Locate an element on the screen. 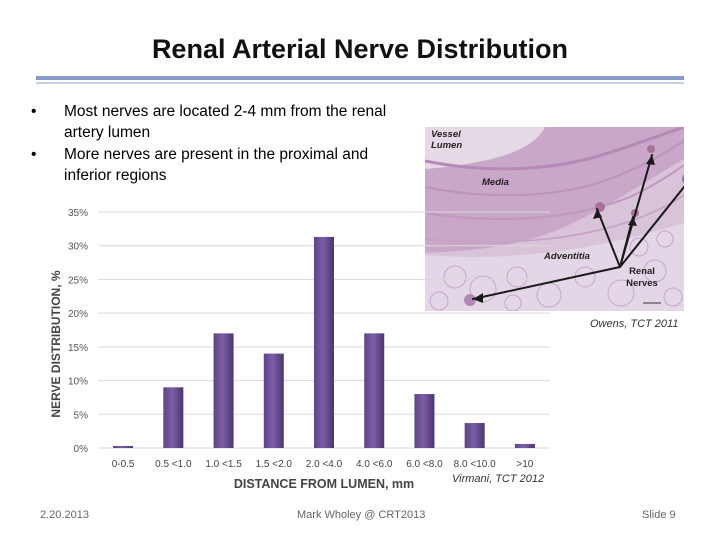 This screenshot has height=540, width=720. x-tick-label: 8.0 <10.0 is located at coordinates (475, 464).